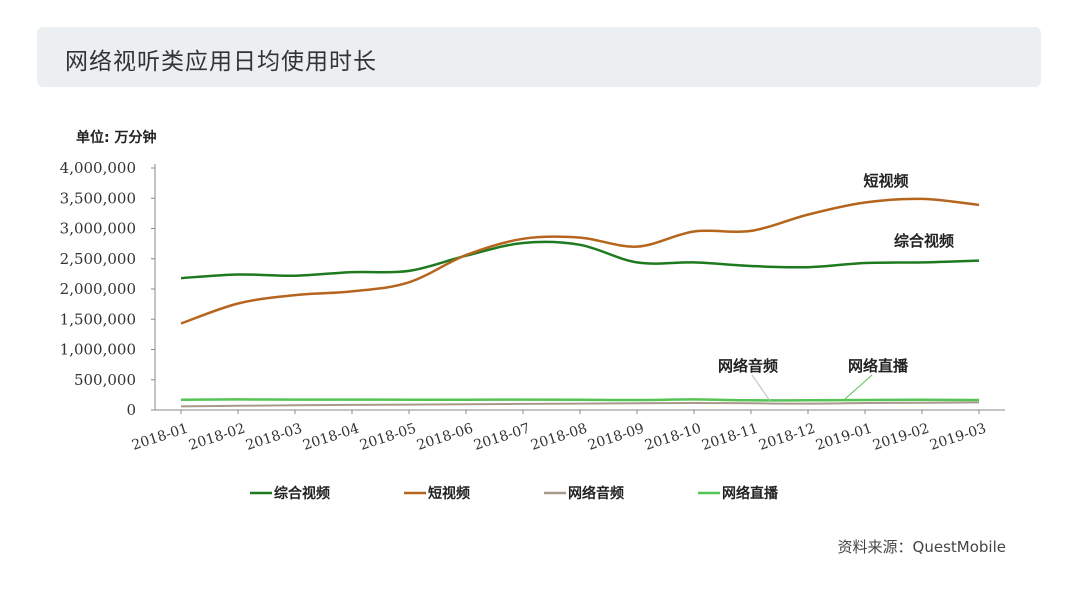 This screenshot has width=1080, height=601. Describe the element at coordinates (302, 493) in the screenshot. I see `legend-label-general-video: 综合视频` at that location.